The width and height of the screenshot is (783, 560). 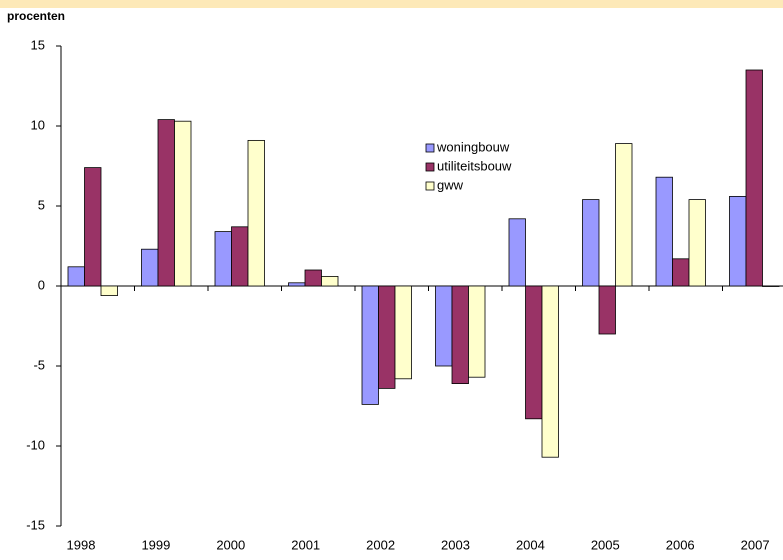 I want to click on y-axis-label: procenten, so click(x=36, y=16).